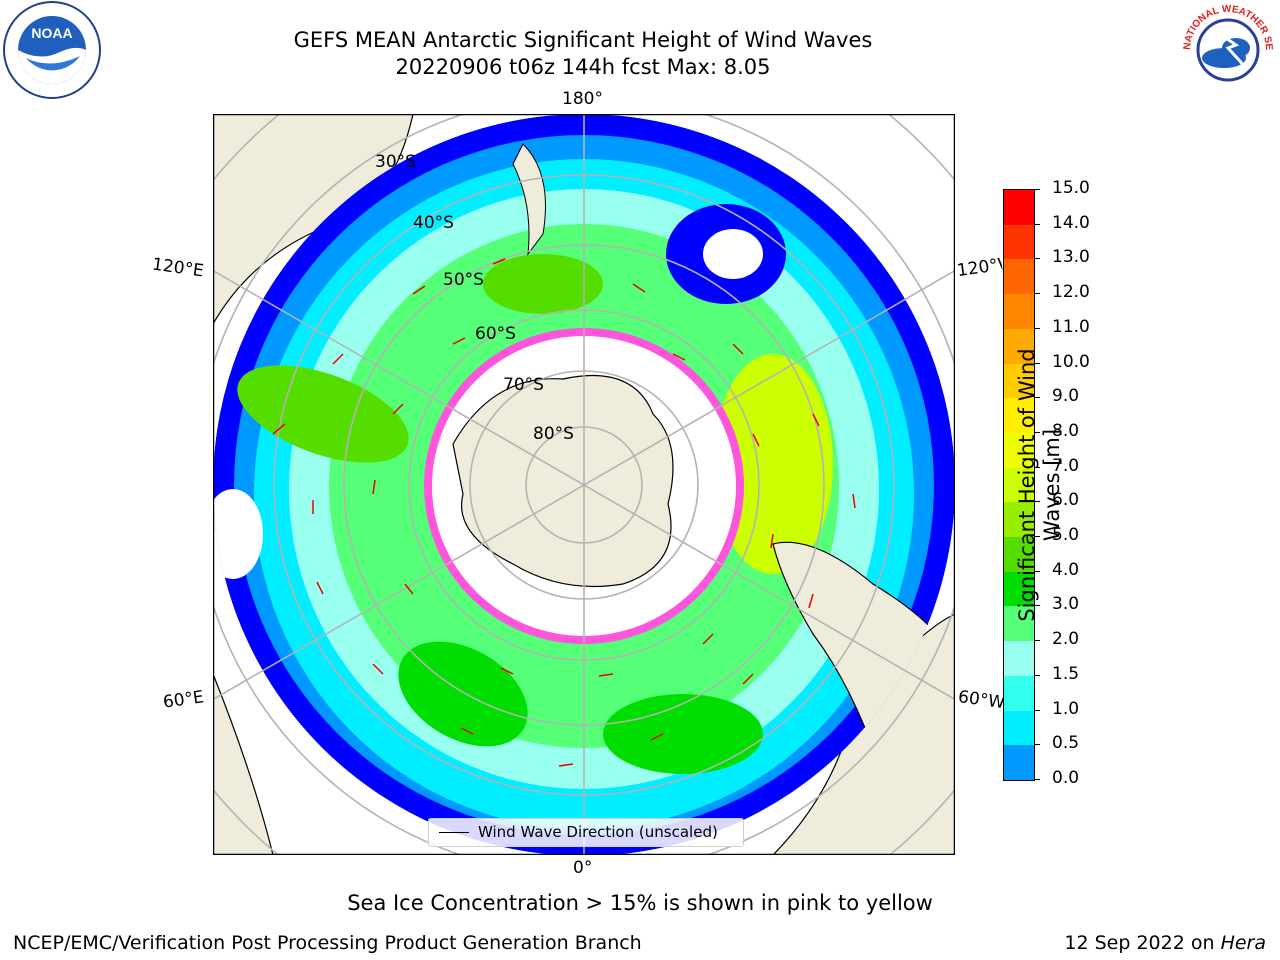 This screenshot has width=1280, height=960. I want to click on lat-label-70s: 70°S, so click(523, 385).